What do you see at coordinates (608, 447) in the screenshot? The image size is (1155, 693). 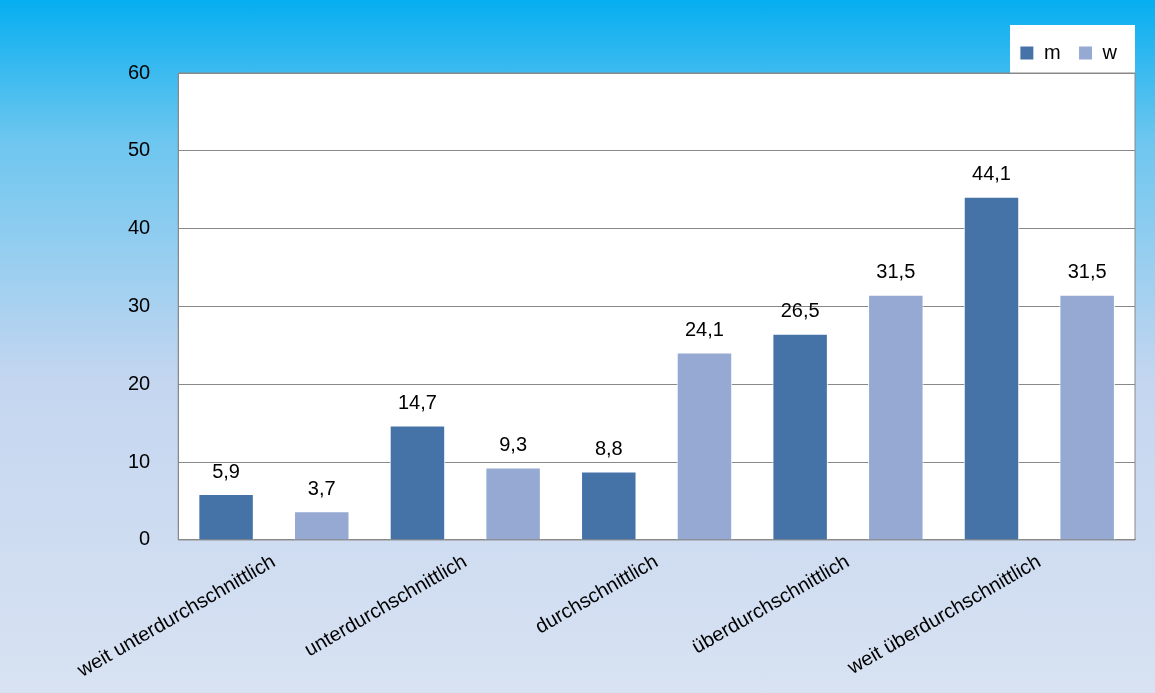 I see `data-label: 8,8` at bounding box center [608, 447].